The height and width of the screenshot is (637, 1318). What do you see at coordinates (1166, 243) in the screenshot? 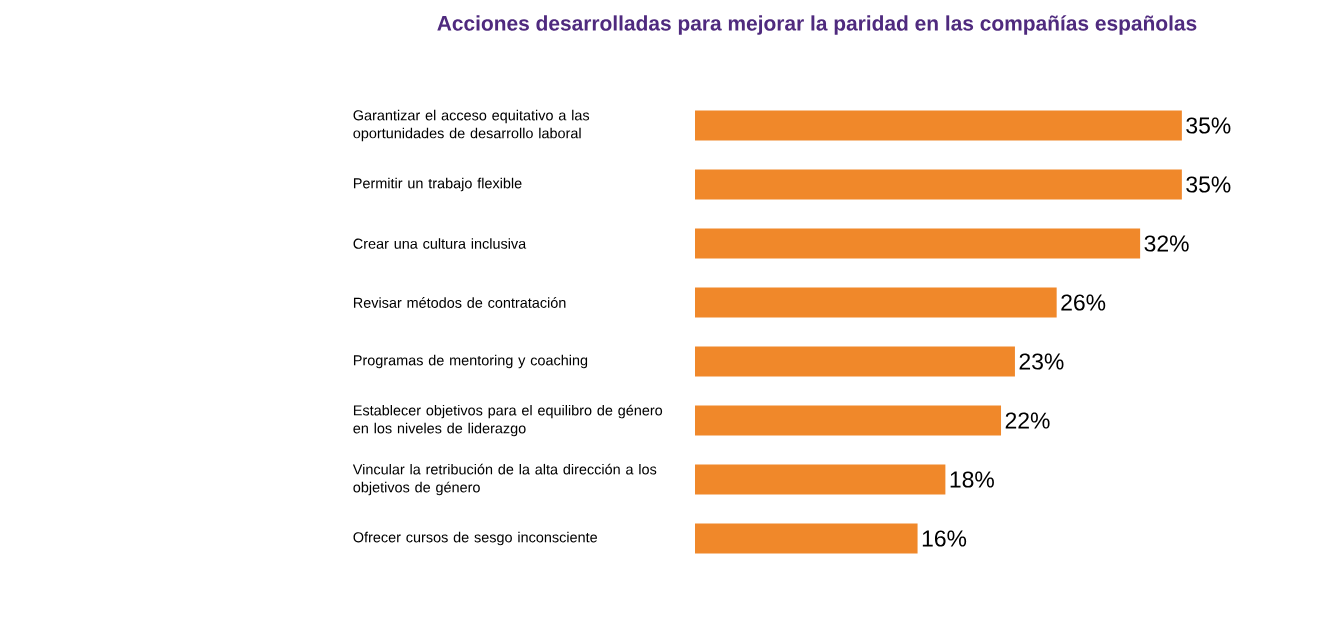
I see `data-label: 32%` at bounding box center [1166, 243].